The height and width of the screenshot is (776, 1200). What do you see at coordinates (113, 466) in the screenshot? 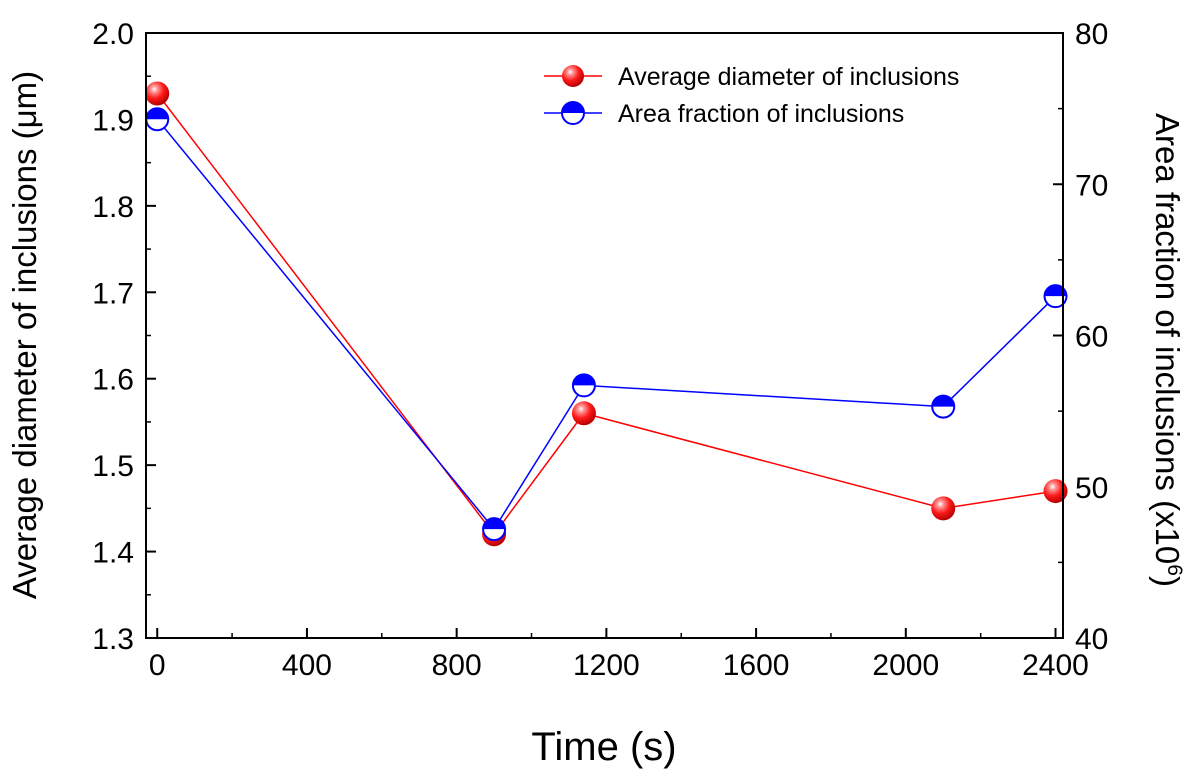
I see `y-tick-label: 1.5` at bounding box center [113, 466].